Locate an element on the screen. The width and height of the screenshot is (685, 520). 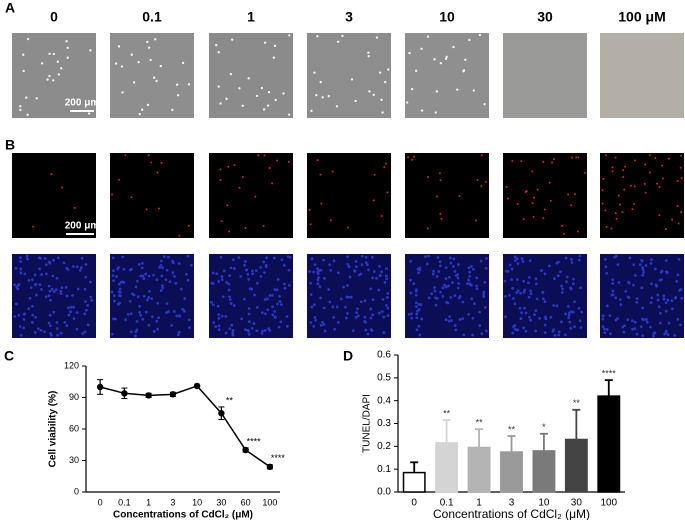
panel-label: A is located at coordinates (10, 8).